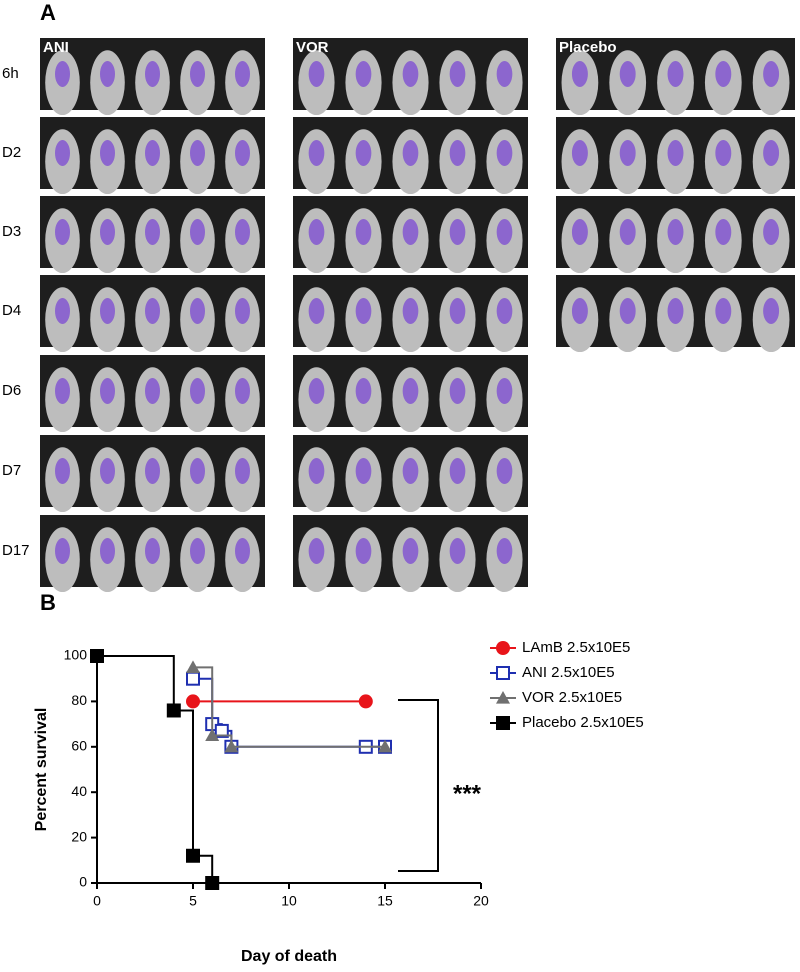 The height and width of the screenshot is (972, 800). What do you see at coordinates (79, 746) in the screenshot?
I see `y-tick-label: 60` at bounding box center [79, 746].